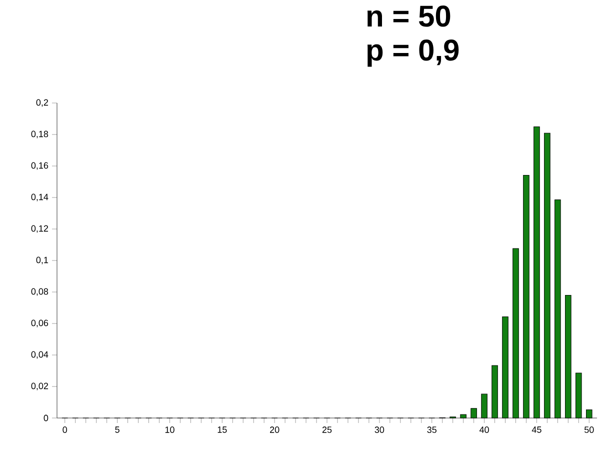 The width and height of the screenshot is (614, 451). What do you see at coordinates (65, 429) in the screenshot?
I see `x-tick-label: 0` at bounding box center [65, 429].